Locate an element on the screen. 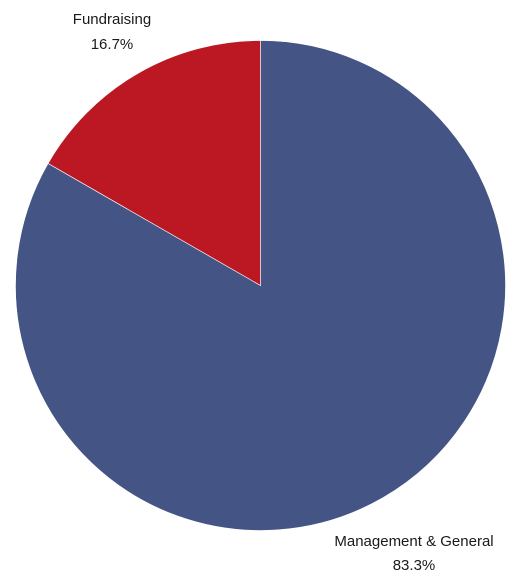  slice-label: Management & General is located at coordinates (413, 541).